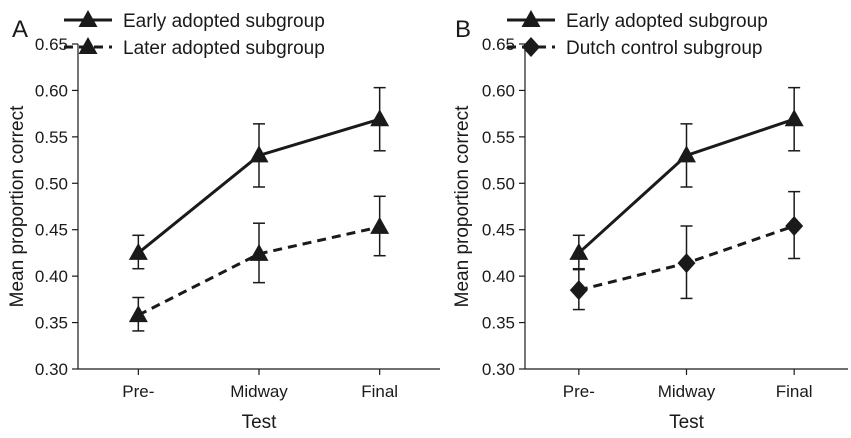 This screenshot has width=851, height=438. I want to click on legend-entry: Dutch control subgroup, so click(634, 48).